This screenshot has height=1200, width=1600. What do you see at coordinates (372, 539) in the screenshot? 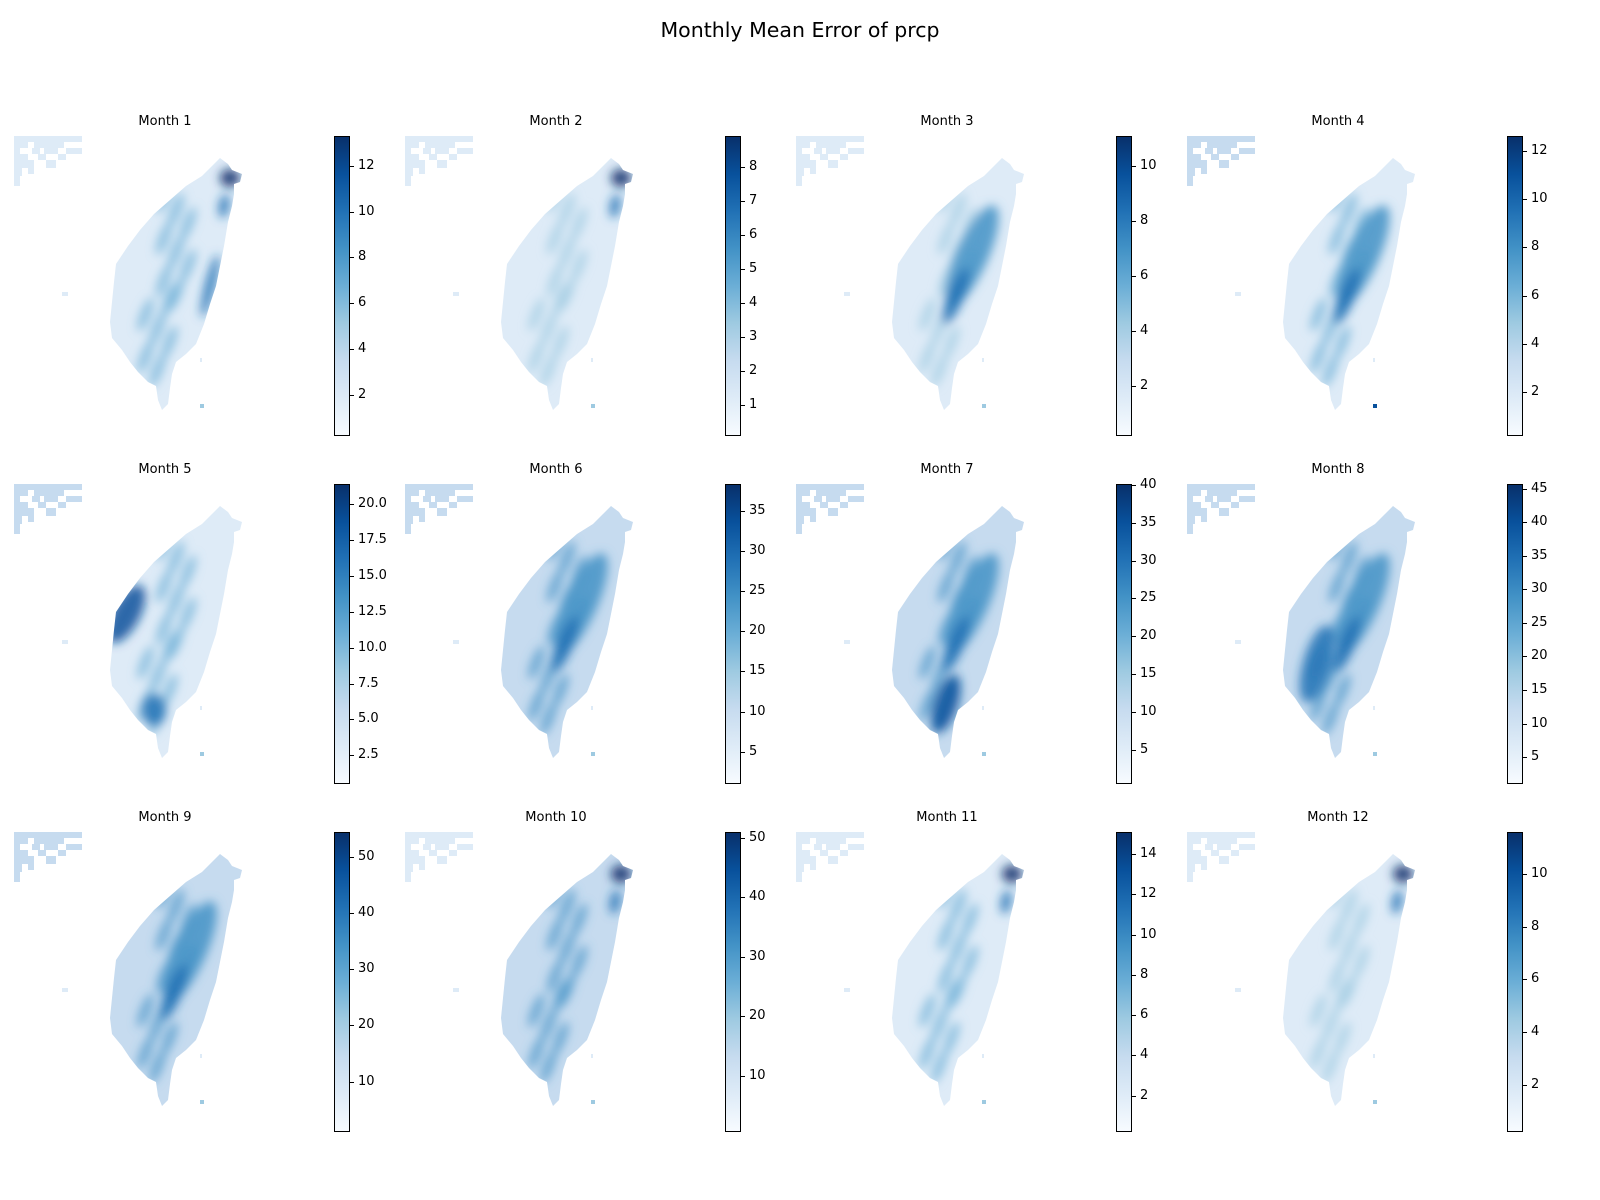
I see `tick-label: 17.5` at bounding box center [372, 539].